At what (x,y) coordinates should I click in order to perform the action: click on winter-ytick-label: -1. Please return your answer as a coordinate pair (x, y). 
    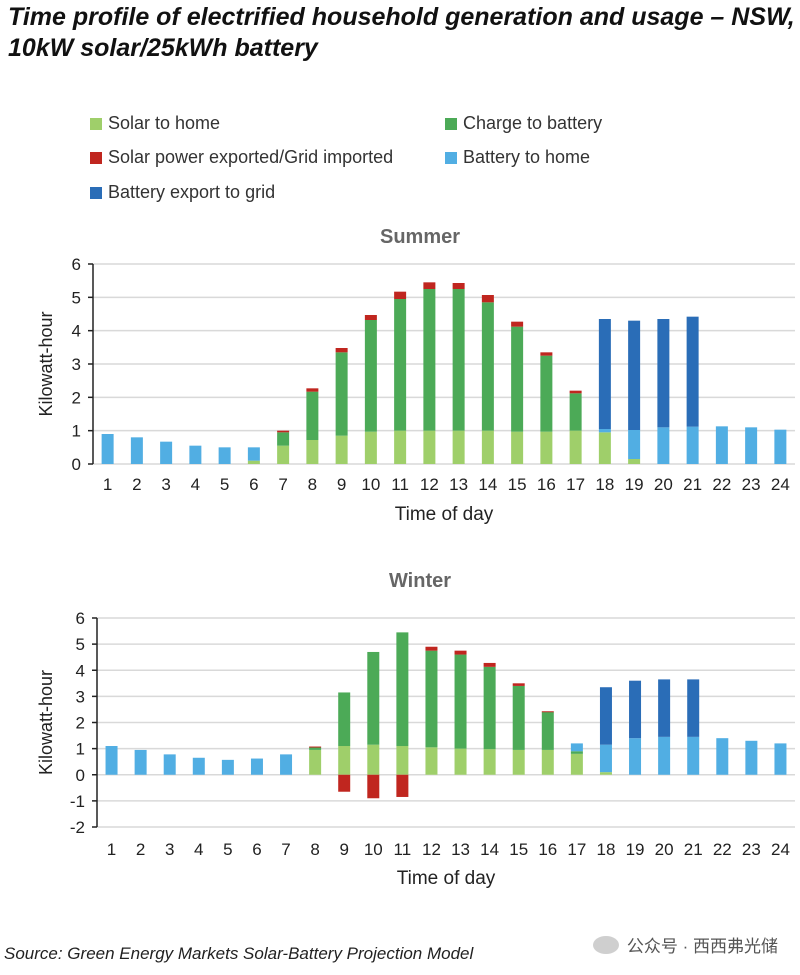
    Looking at the image, I should click on (77, 801).